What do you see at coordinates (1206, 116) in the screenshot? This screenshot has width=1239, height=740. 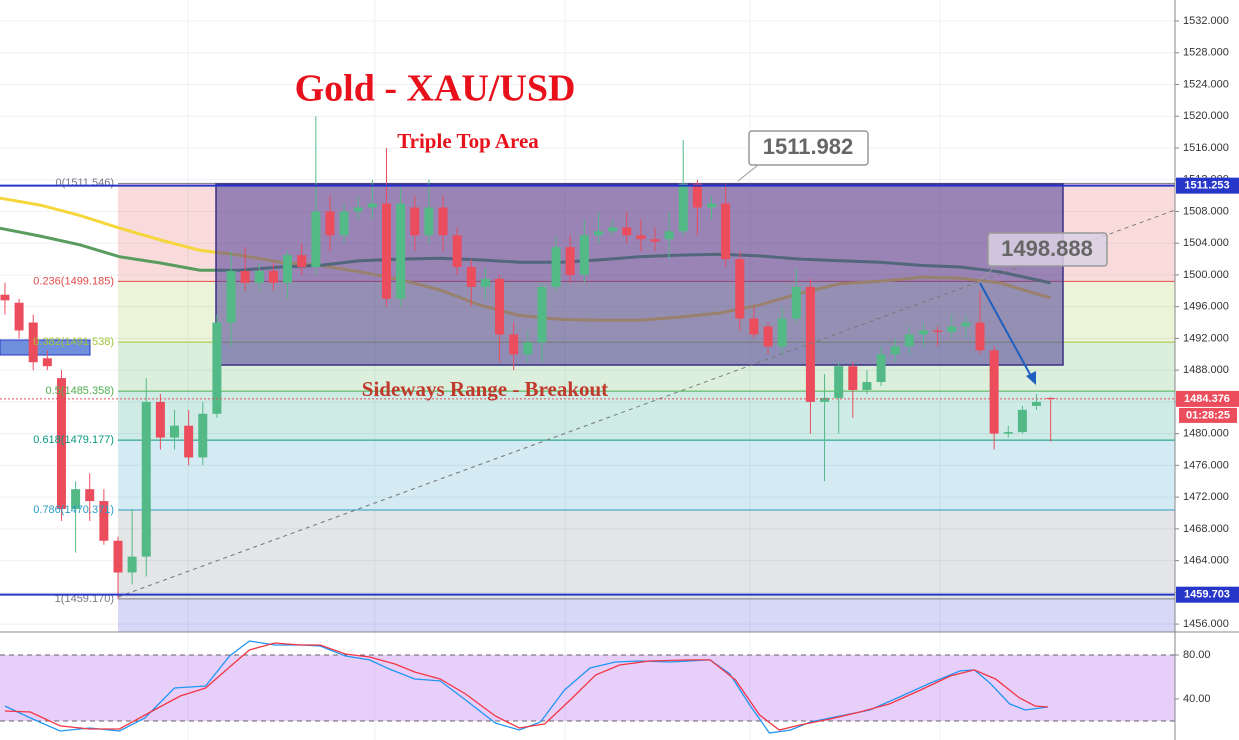 I see `y-tick-label: 1520.000` at bounding box center [1206, 116].